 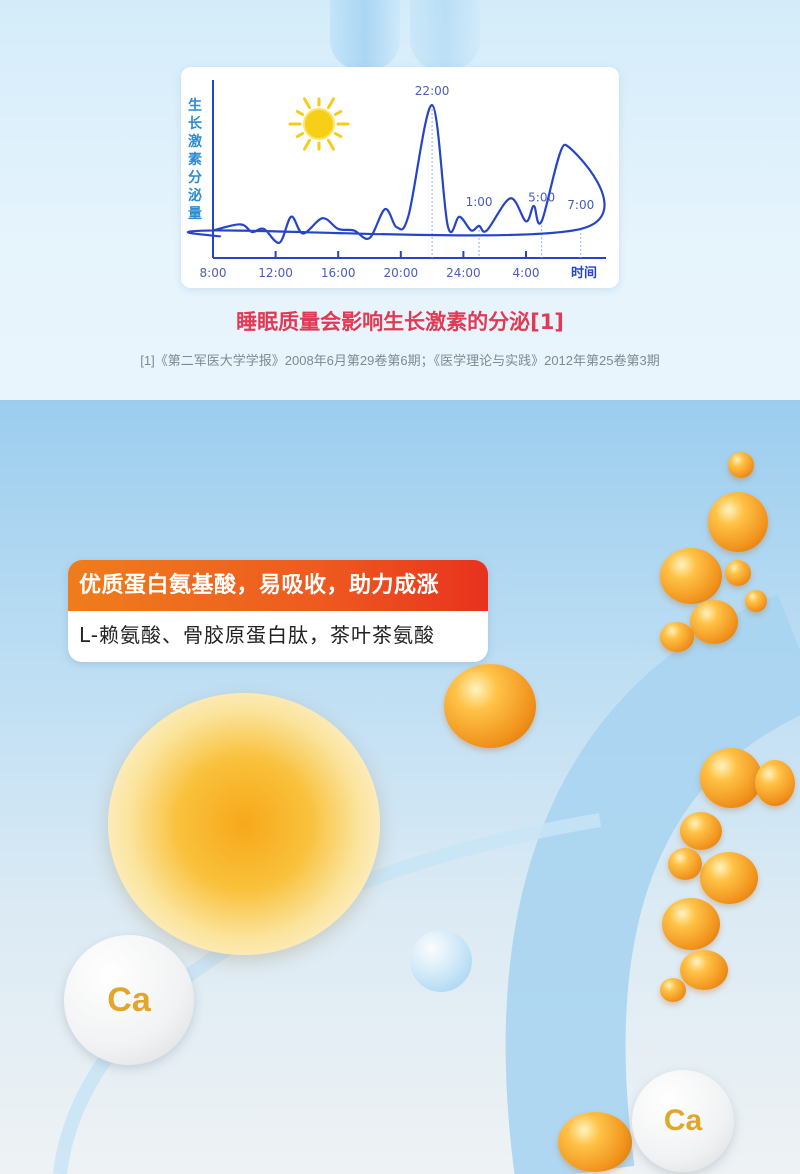 I want to click on annotation-label: 1:00, so click(x=479, y=202).